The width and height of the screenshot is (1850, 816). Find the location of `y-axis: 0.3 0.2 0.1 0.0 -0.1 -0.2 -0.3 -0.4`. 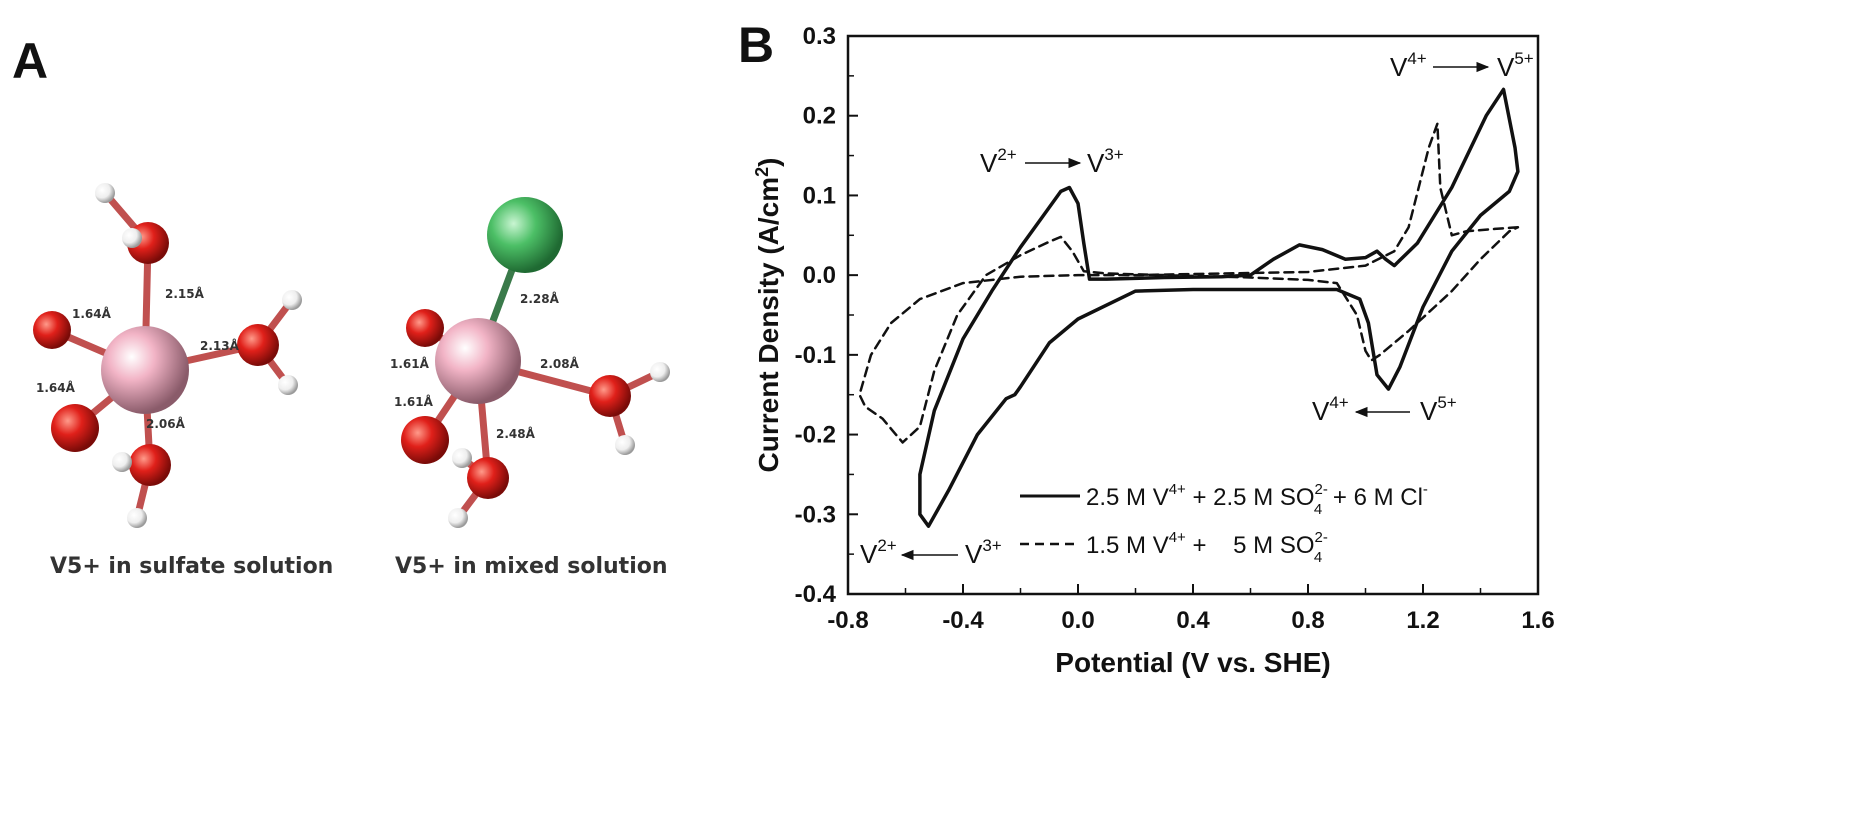

y-axis: 0.3 0.2 0.1 0.0 -0.1 -0.2 -0.3 -0.4 is located at coordinates (826, 315).